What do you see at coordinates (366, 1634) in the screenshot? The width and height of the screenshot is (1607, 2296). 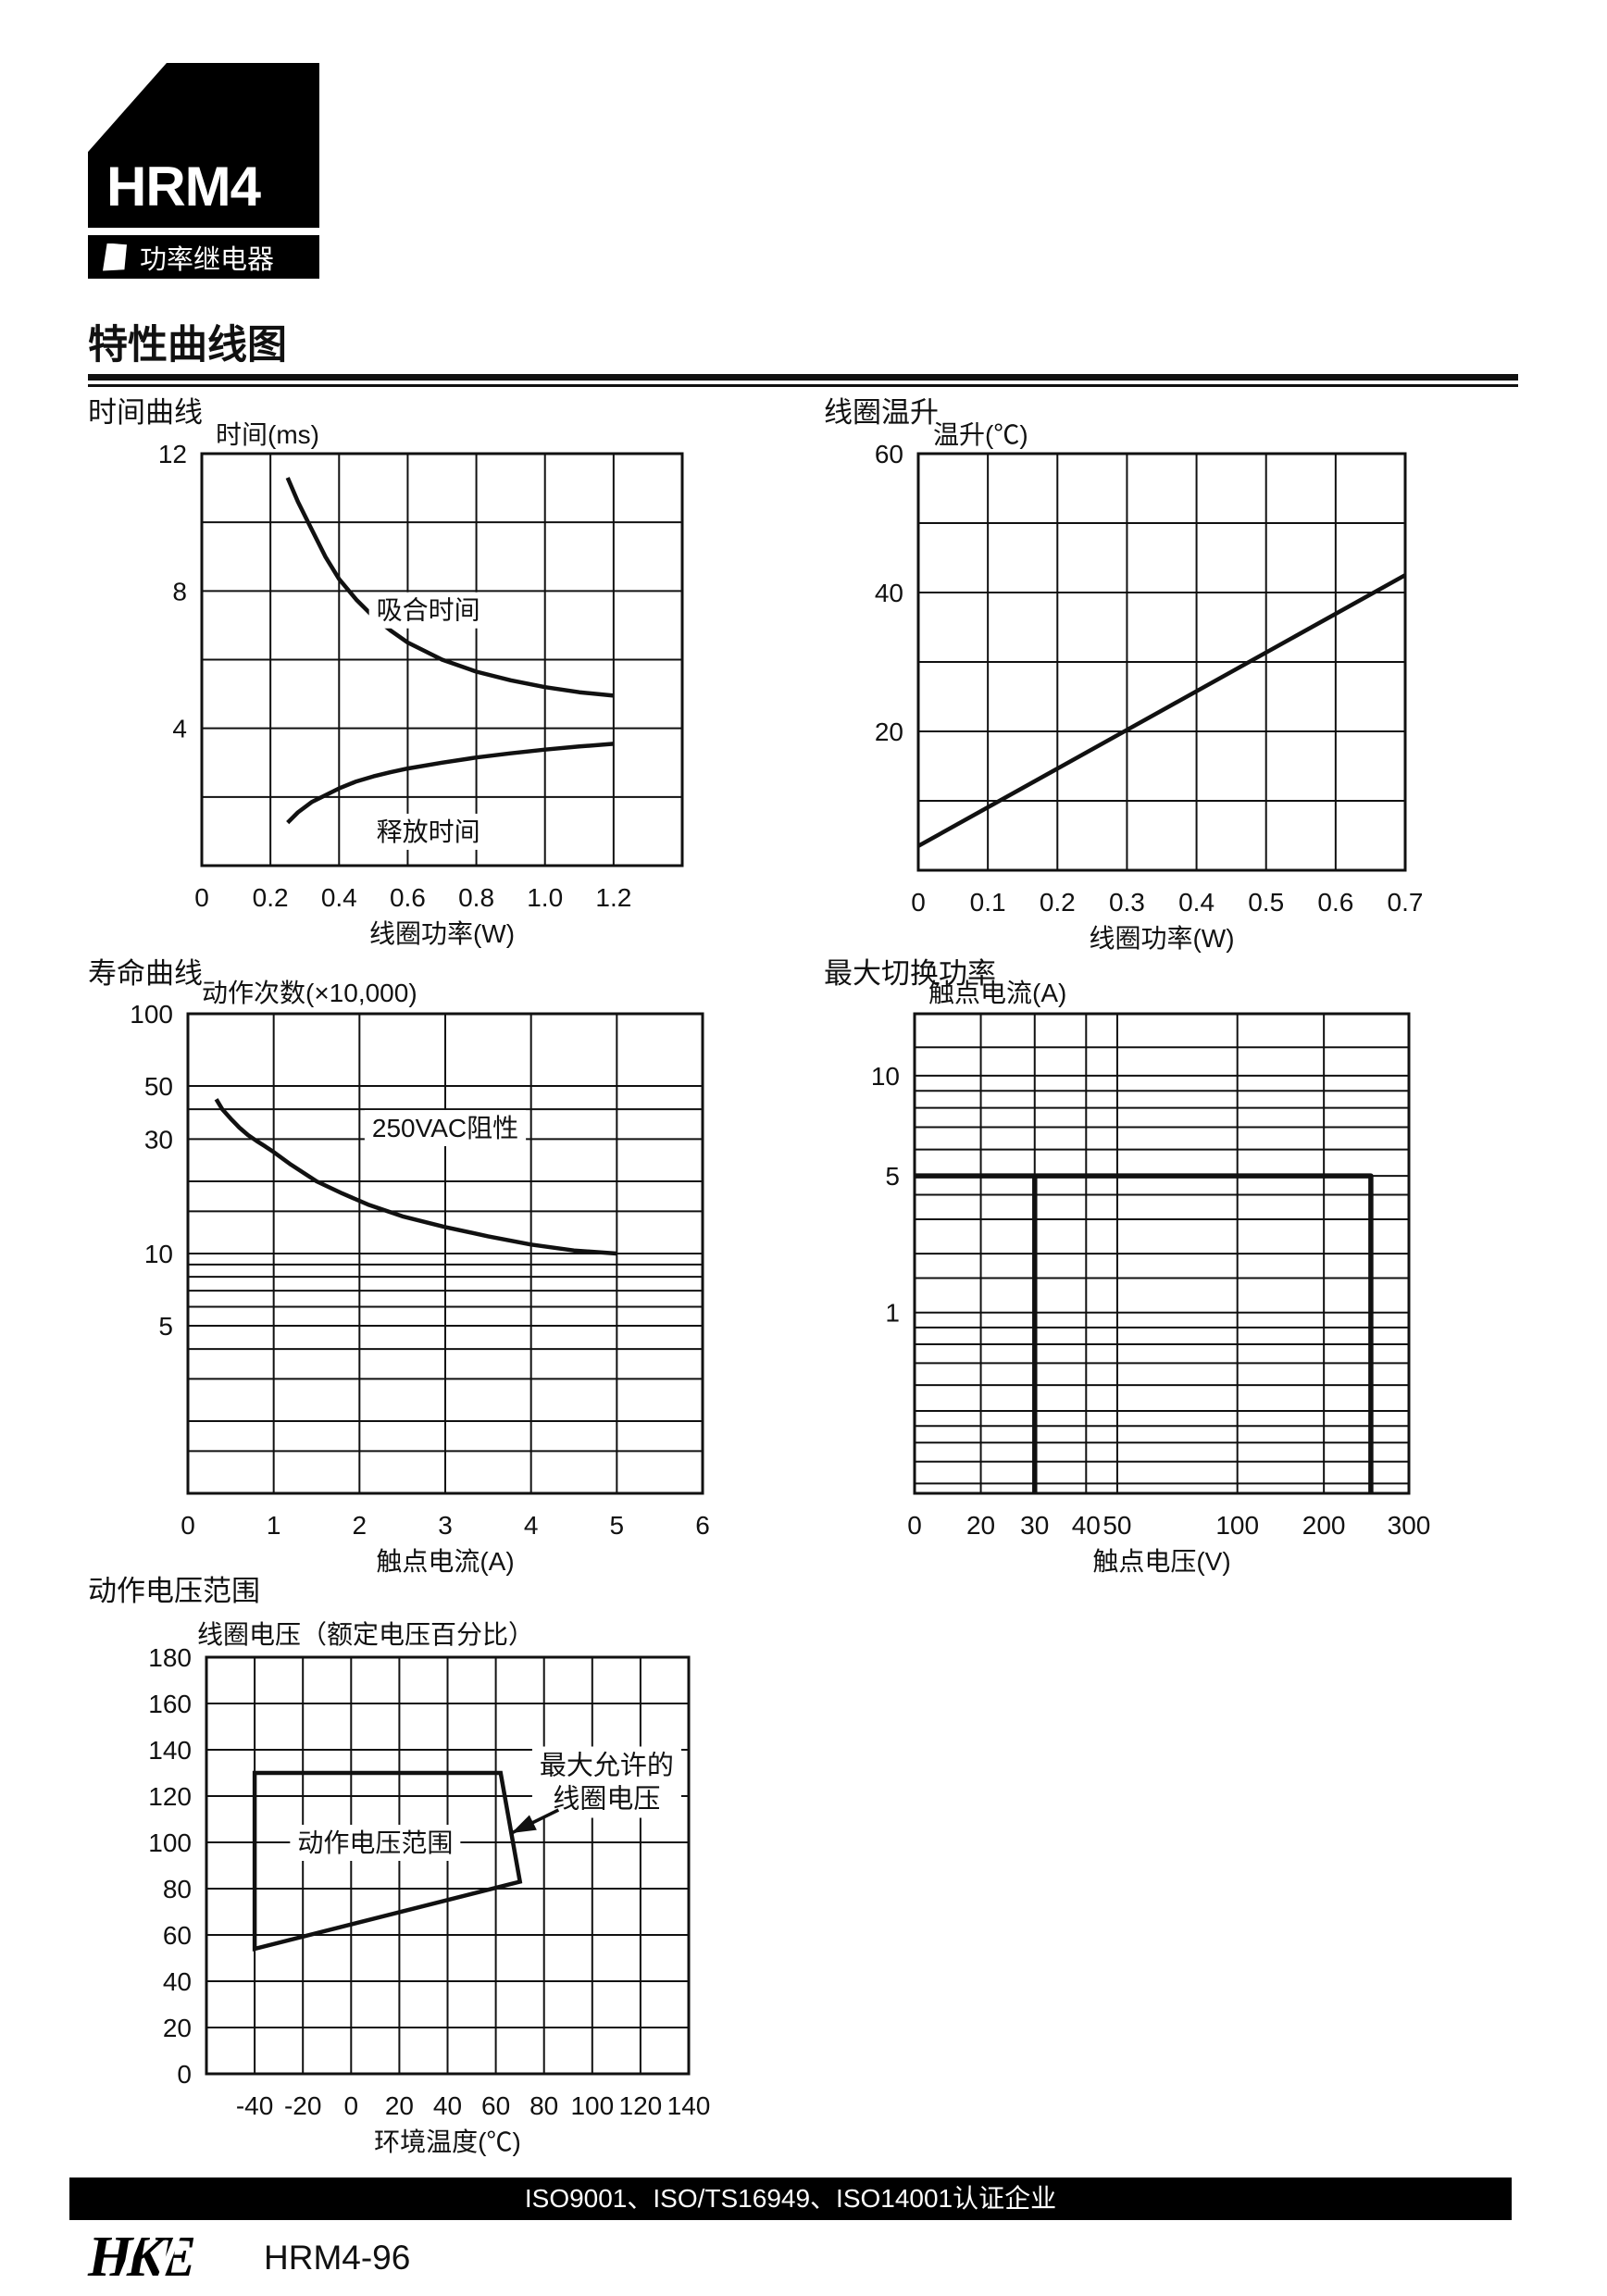 I see `y-axis-title-coil-voltage: 线圈电压（额定电压百分比）` at bounding box center [366, 1634].